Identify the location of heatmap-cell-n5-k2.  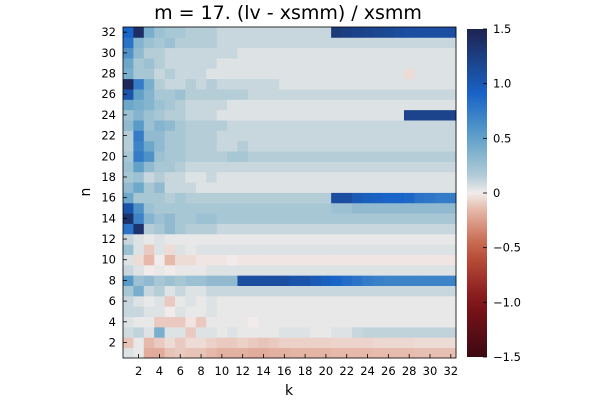
(139, 312).